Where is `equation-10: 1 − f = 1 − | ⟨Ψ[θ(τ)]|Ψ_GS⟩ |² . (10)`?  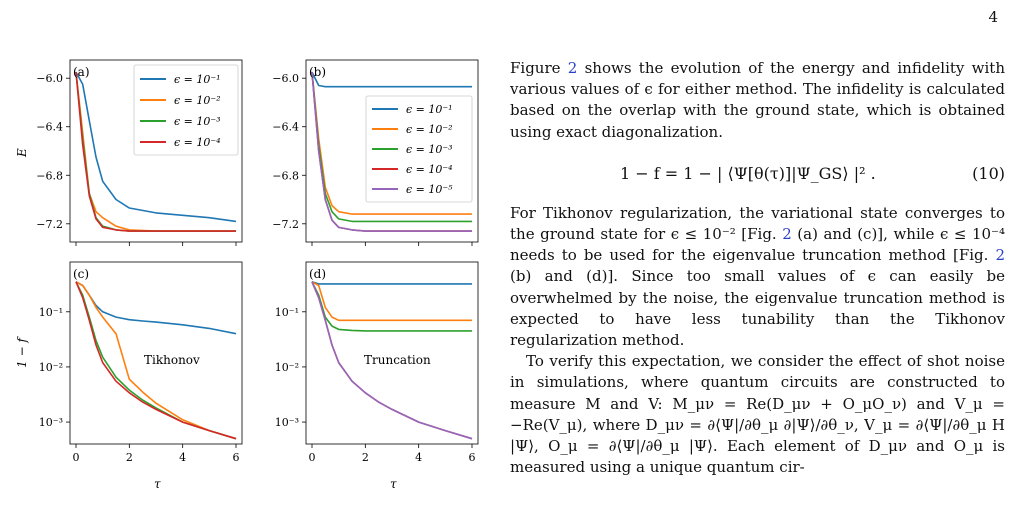
equation-10: 1 − f = 1 − | ⟨Ψ[θ(τ)]|Ψ_GS⟩ |² . (10) is located at coordinates (757, 173).